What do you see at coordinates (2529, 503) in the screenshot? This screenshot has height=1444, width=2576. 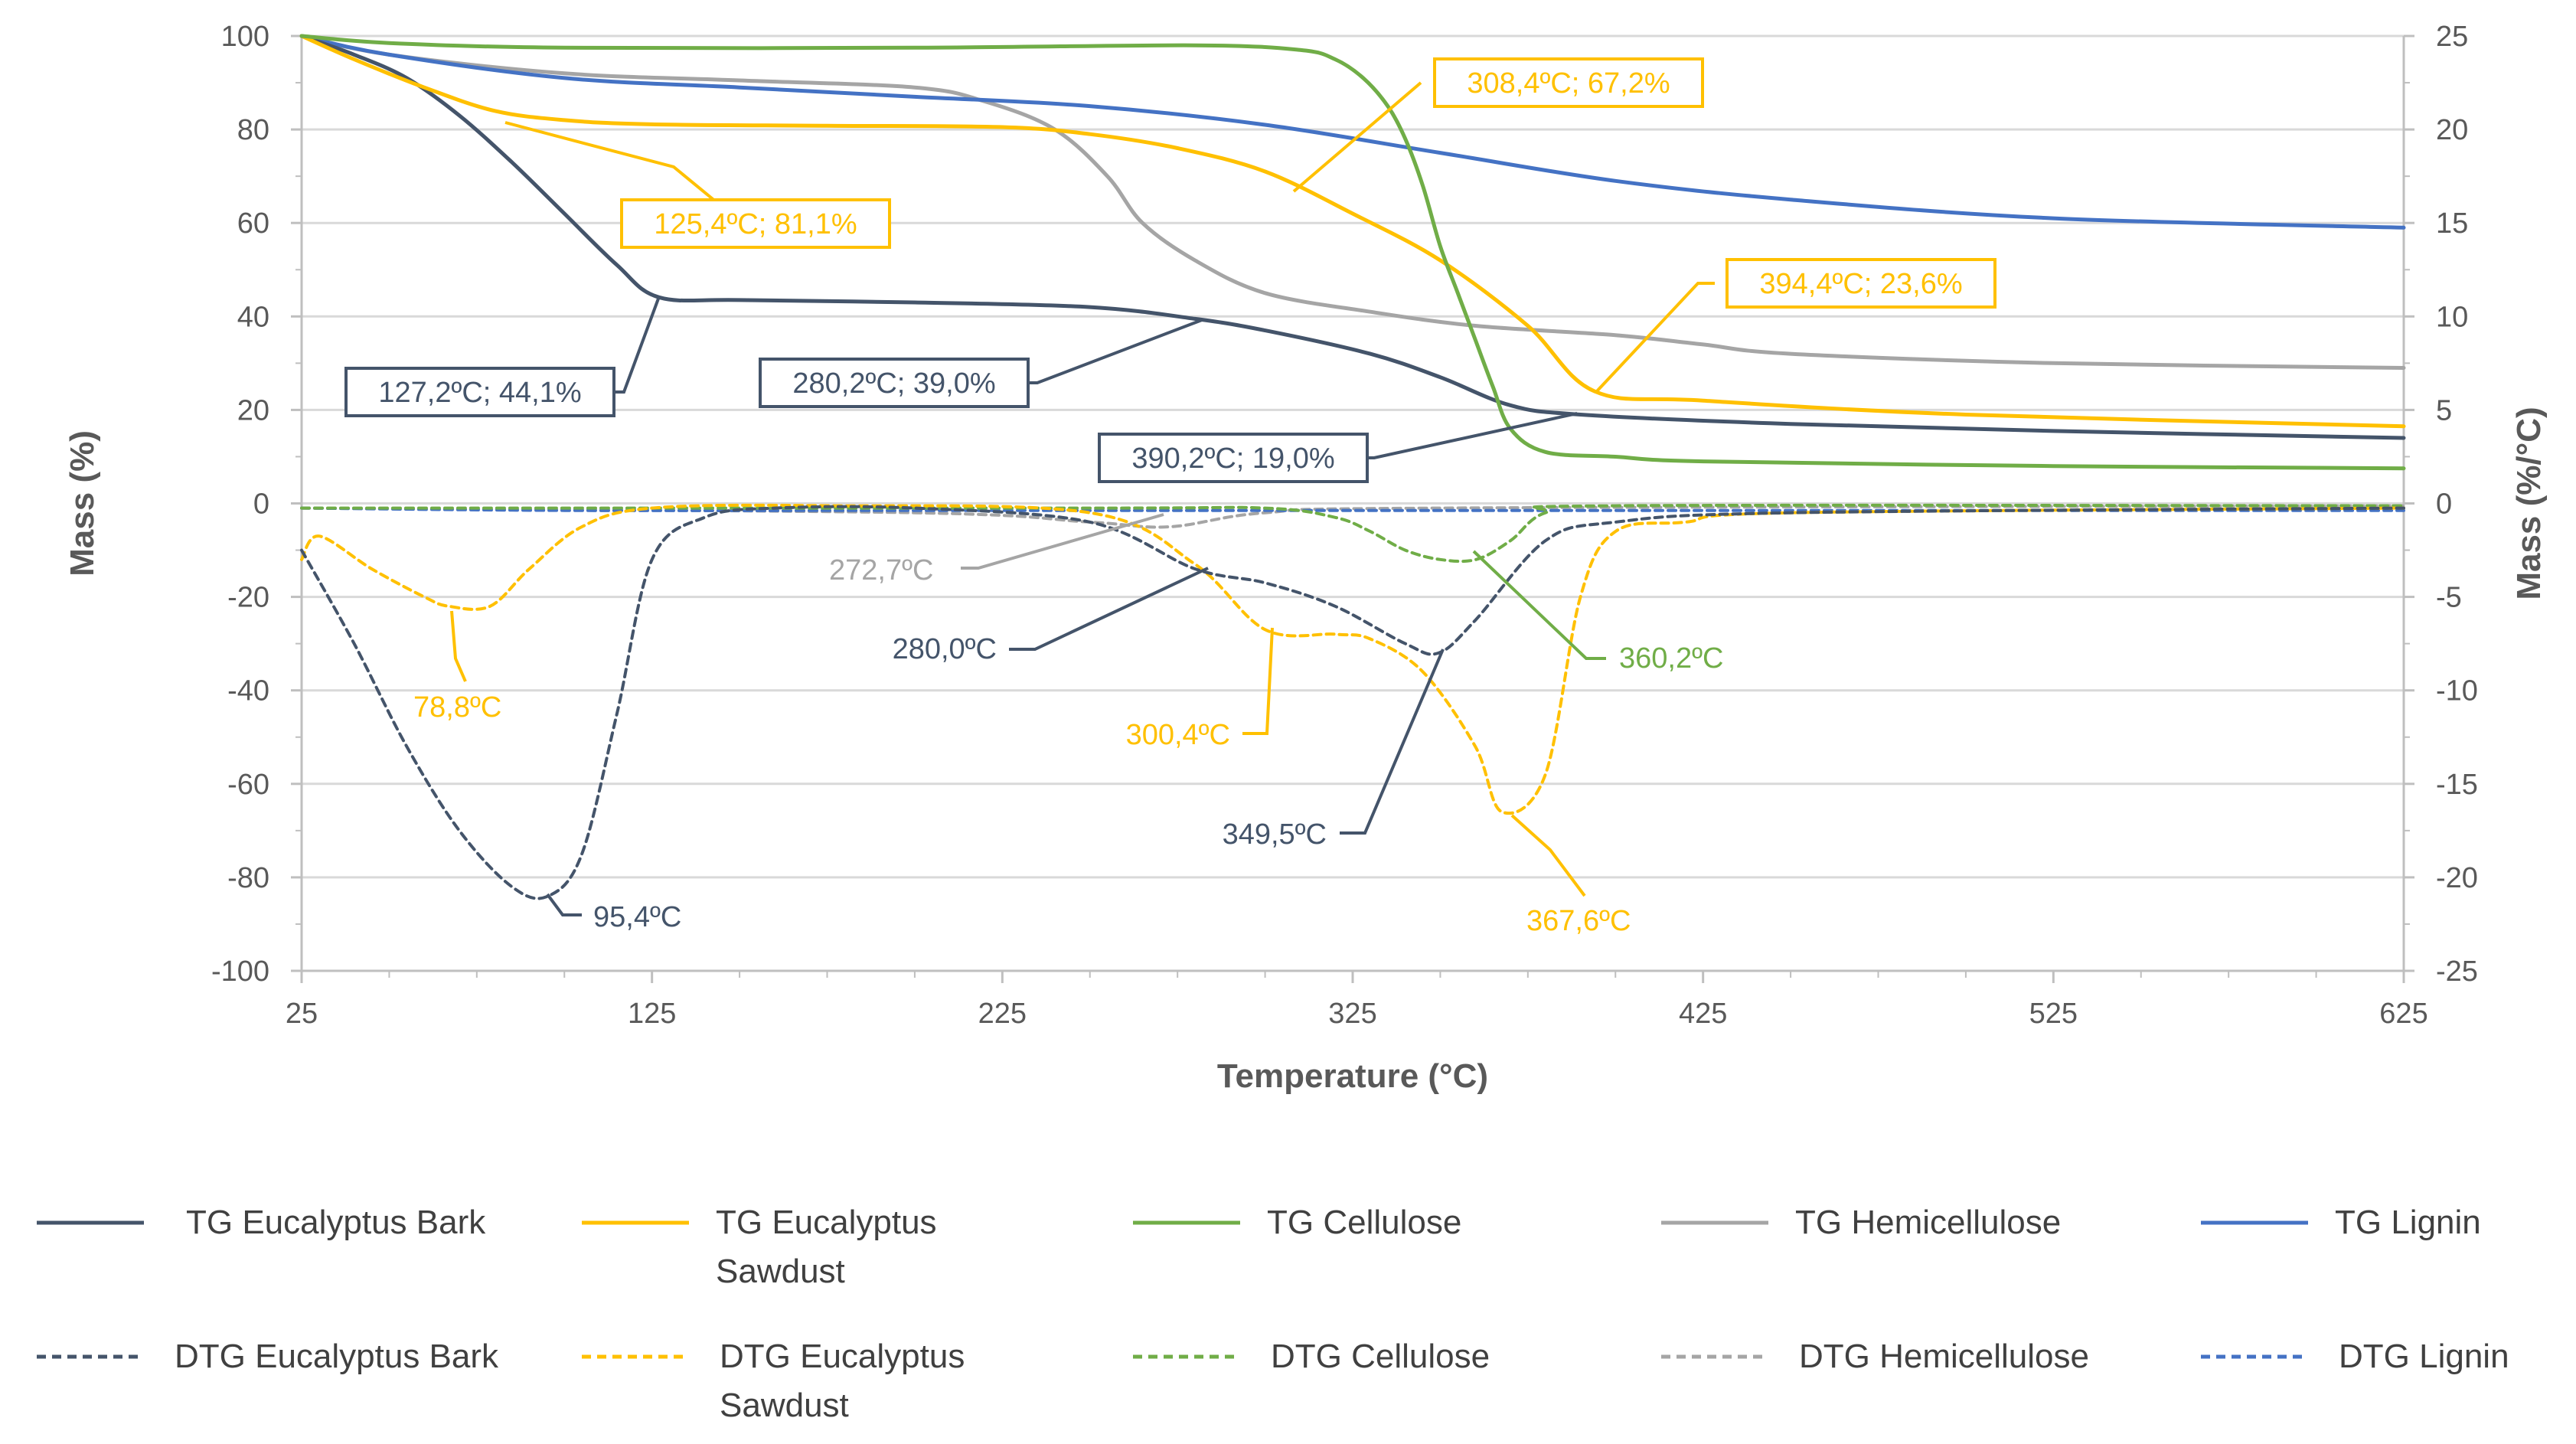 I see `y-axis-right-title: Mass (%/°C)` at bounding box center [2529, 503].